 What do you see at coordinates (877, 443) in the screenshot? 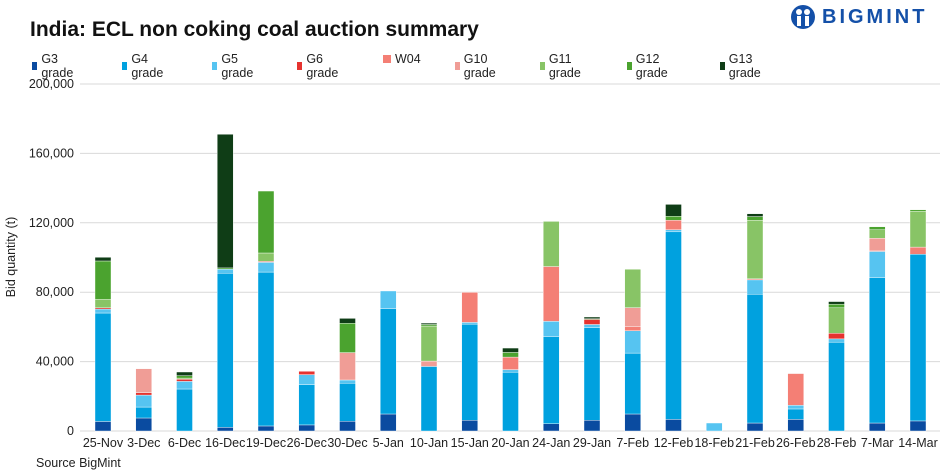
I see `x-tick-label: 7-Mar` at bounding box center [877, 443].